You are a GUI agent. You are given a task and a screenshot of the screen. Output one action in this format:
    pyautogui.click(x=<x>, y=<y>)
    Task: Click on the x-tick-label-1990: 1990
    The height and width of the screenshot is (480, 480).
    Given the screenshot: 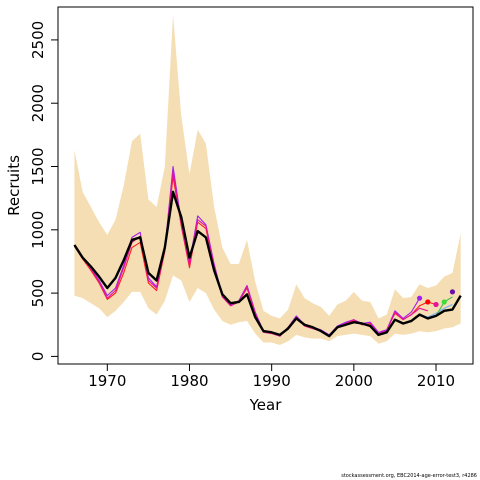 What is the action you would take?
    pyautogui.click(x=272, y=381)
    